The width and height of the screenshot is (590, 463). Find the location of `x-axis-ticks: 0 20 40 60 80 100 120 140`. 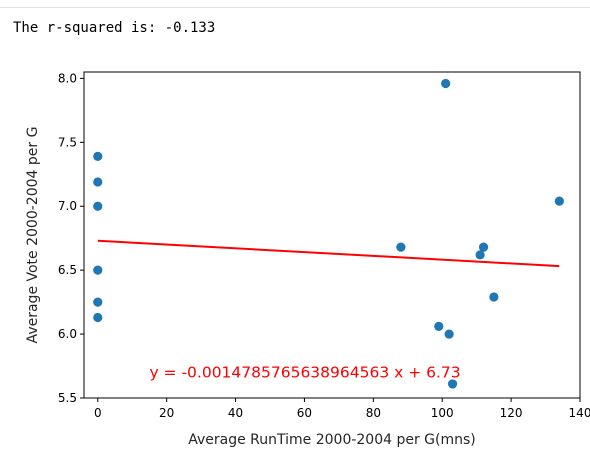

x-axis-ticks: 0 20 40 60 80 100 120 140 is located at coordinates (342, 409).